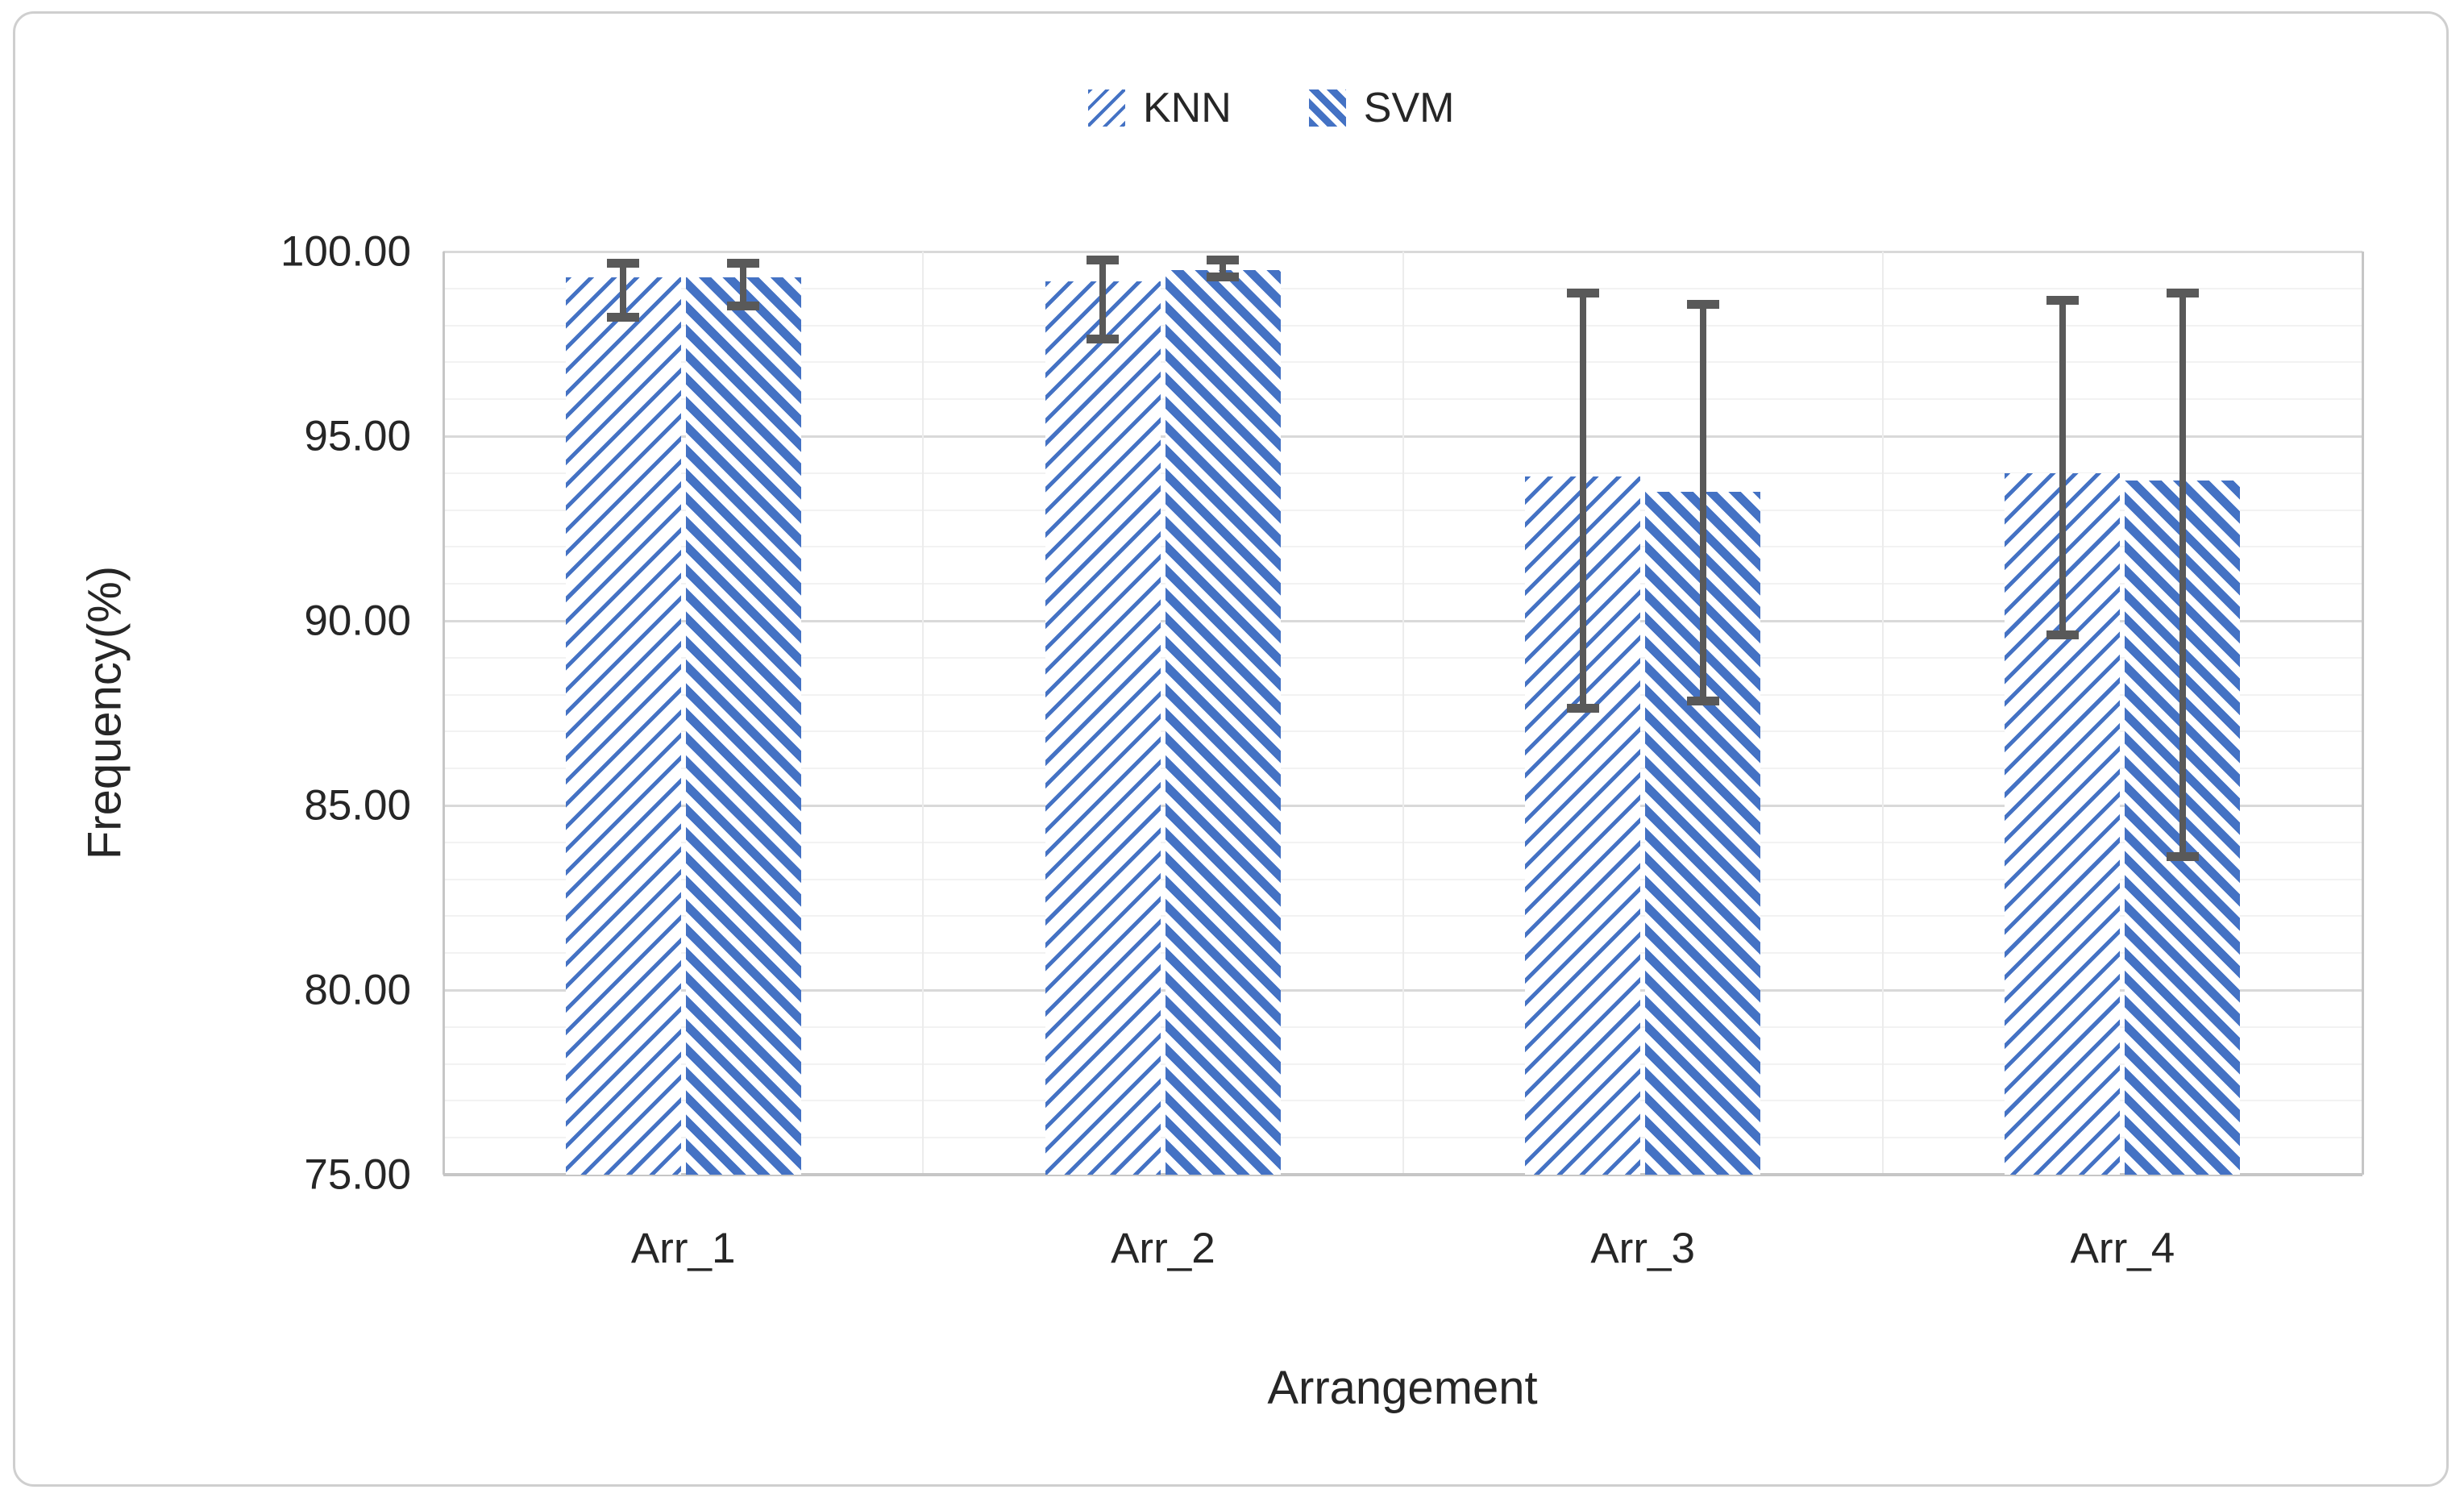 This screenshot has width=2464, height=1502. I want to click on x-category-label-arr_2: Arr_2, so click(1163, 1248).